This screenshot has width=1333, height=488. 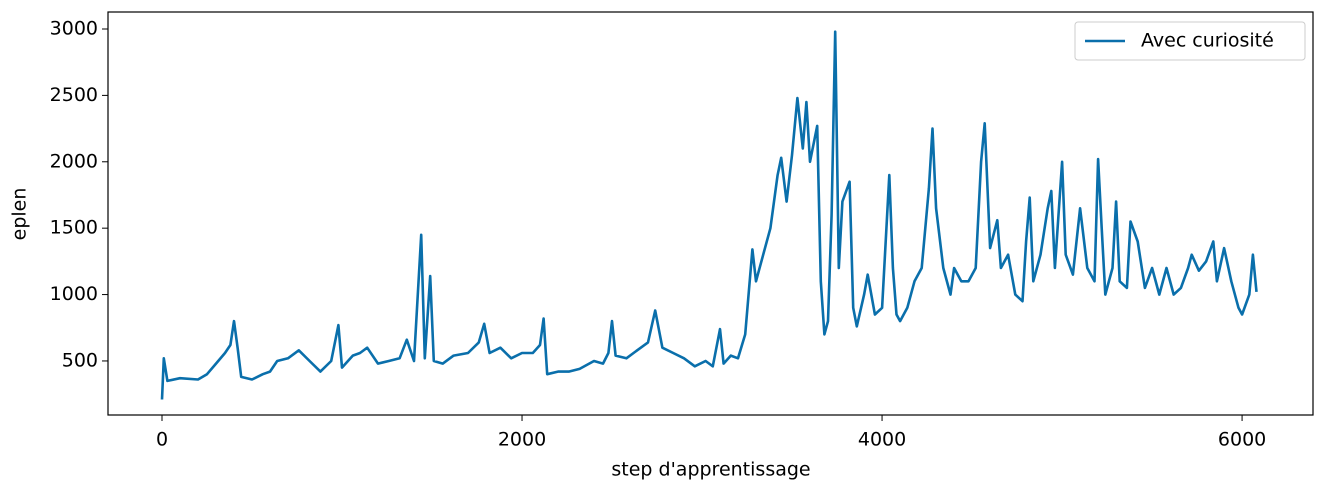 I want to click on y-tick-label: 2500, so click(x=74, y=95).